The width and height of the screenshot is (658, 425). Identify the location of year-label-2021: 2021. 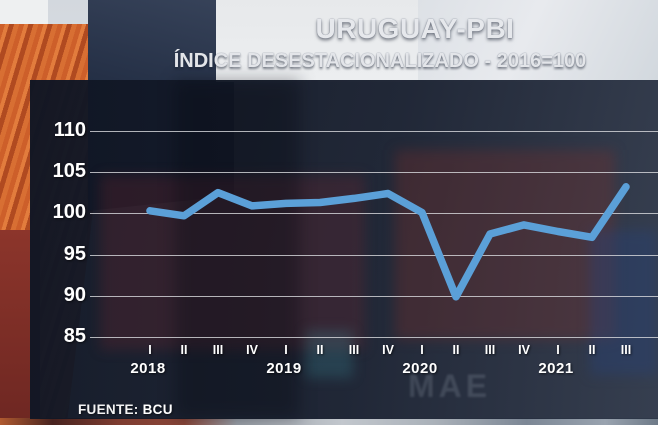
(556, 368).